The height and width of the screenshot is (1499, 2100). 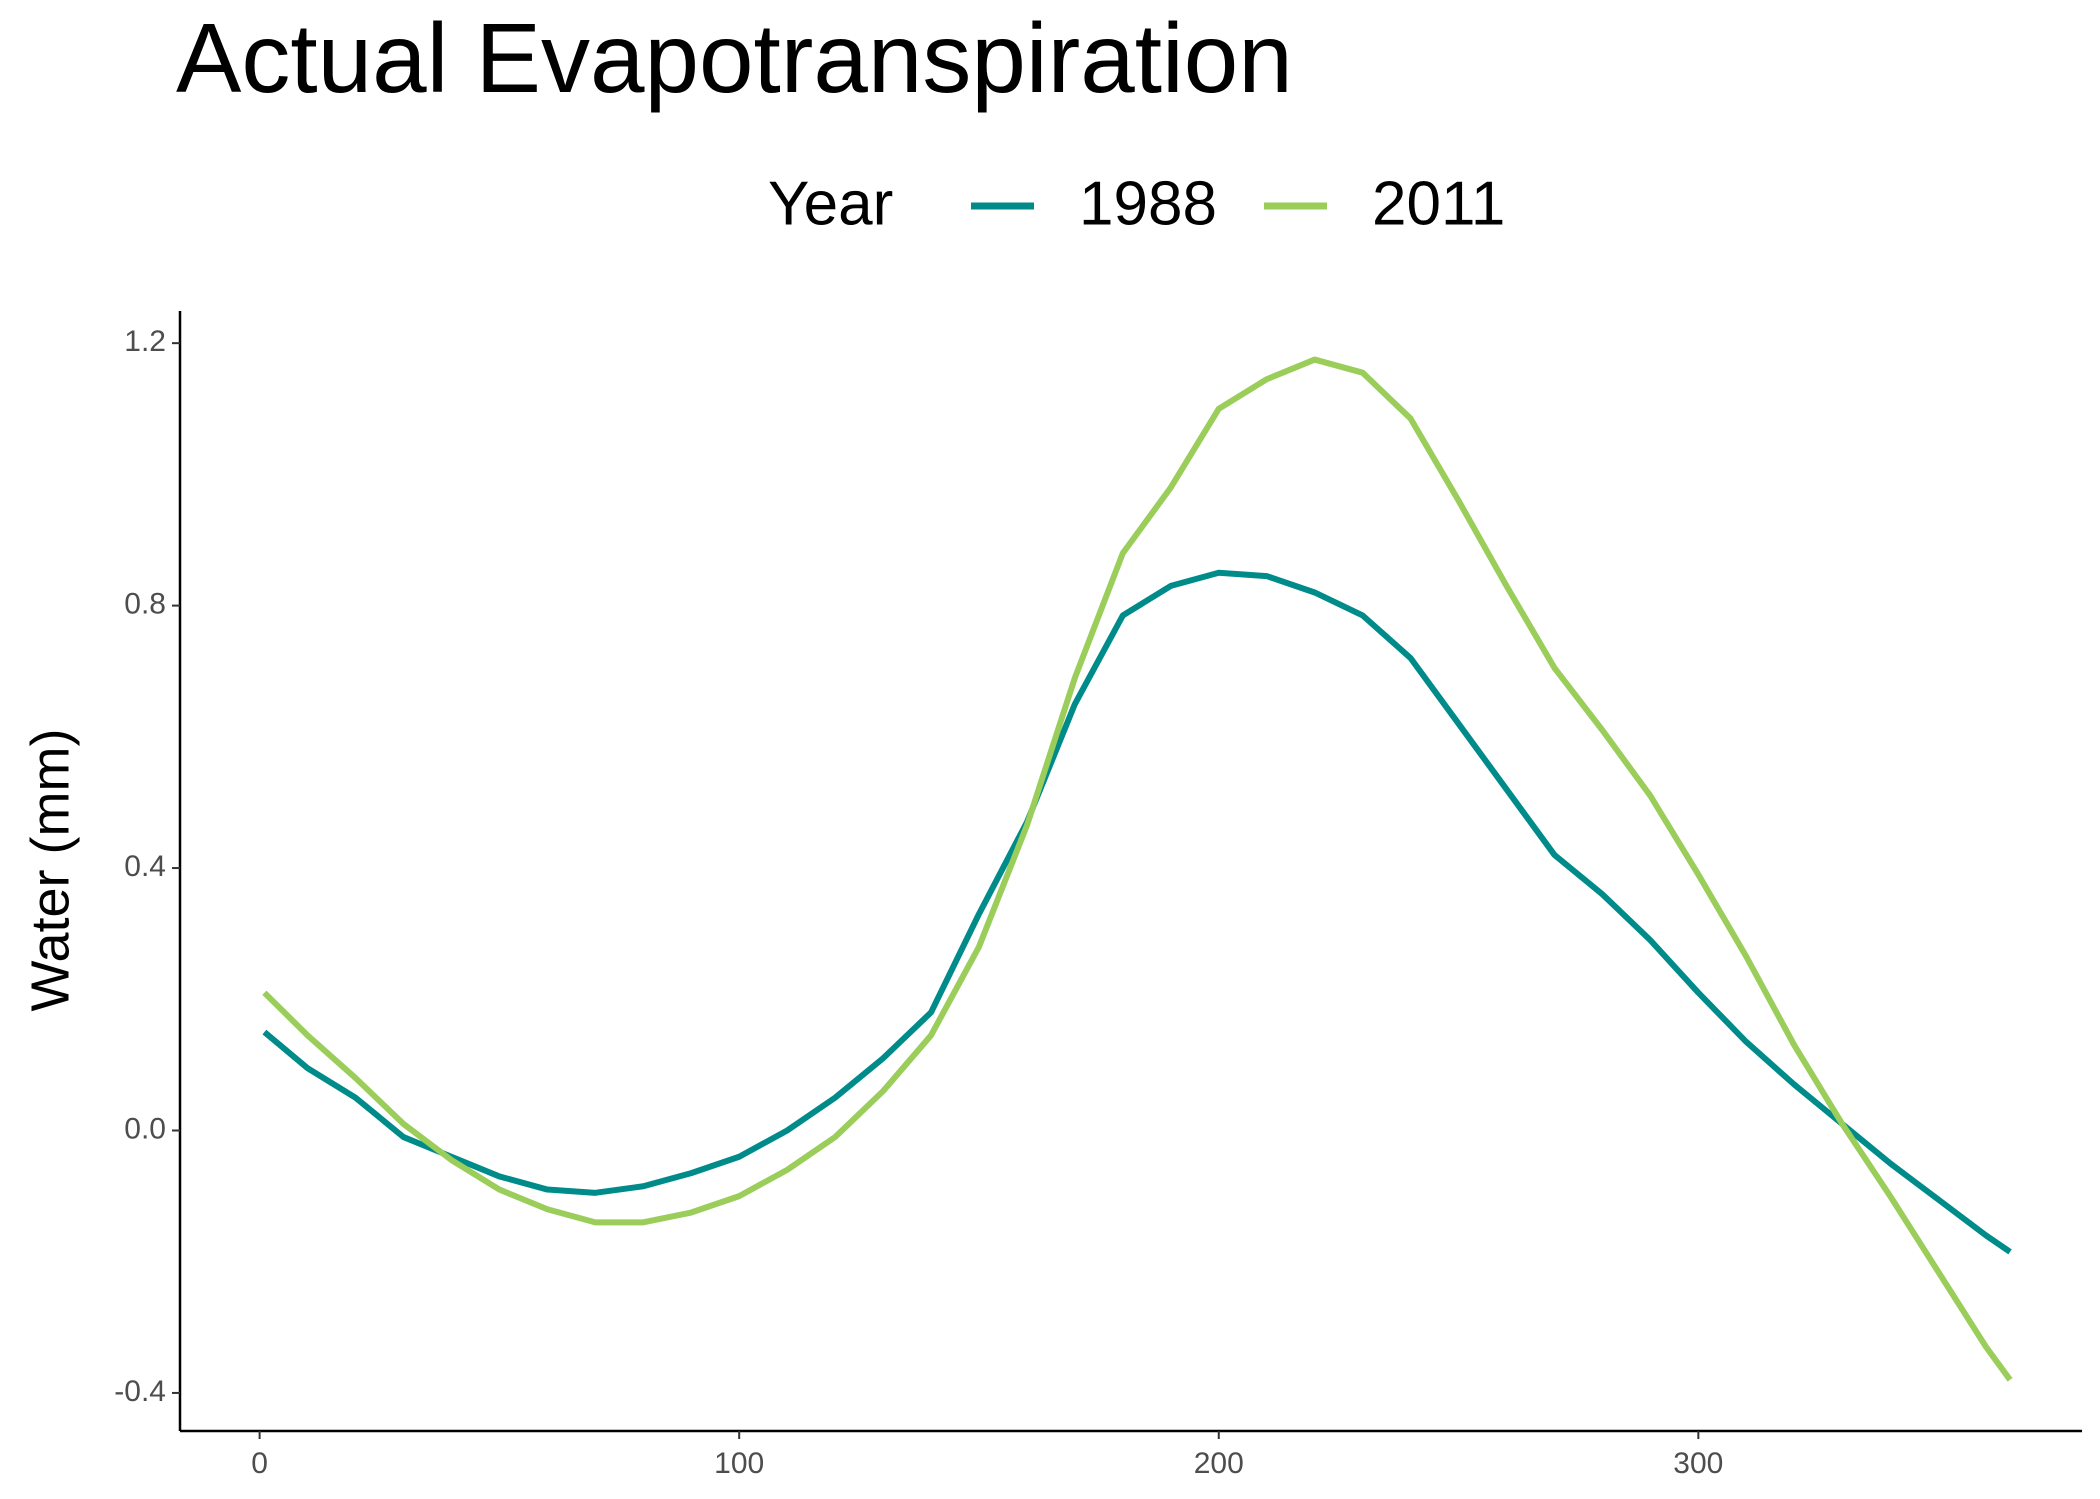 What do you see at coordinates (1438, 203) in the screenshot?
I see `legend-label: 2011` at bounding box center [1438, 203].